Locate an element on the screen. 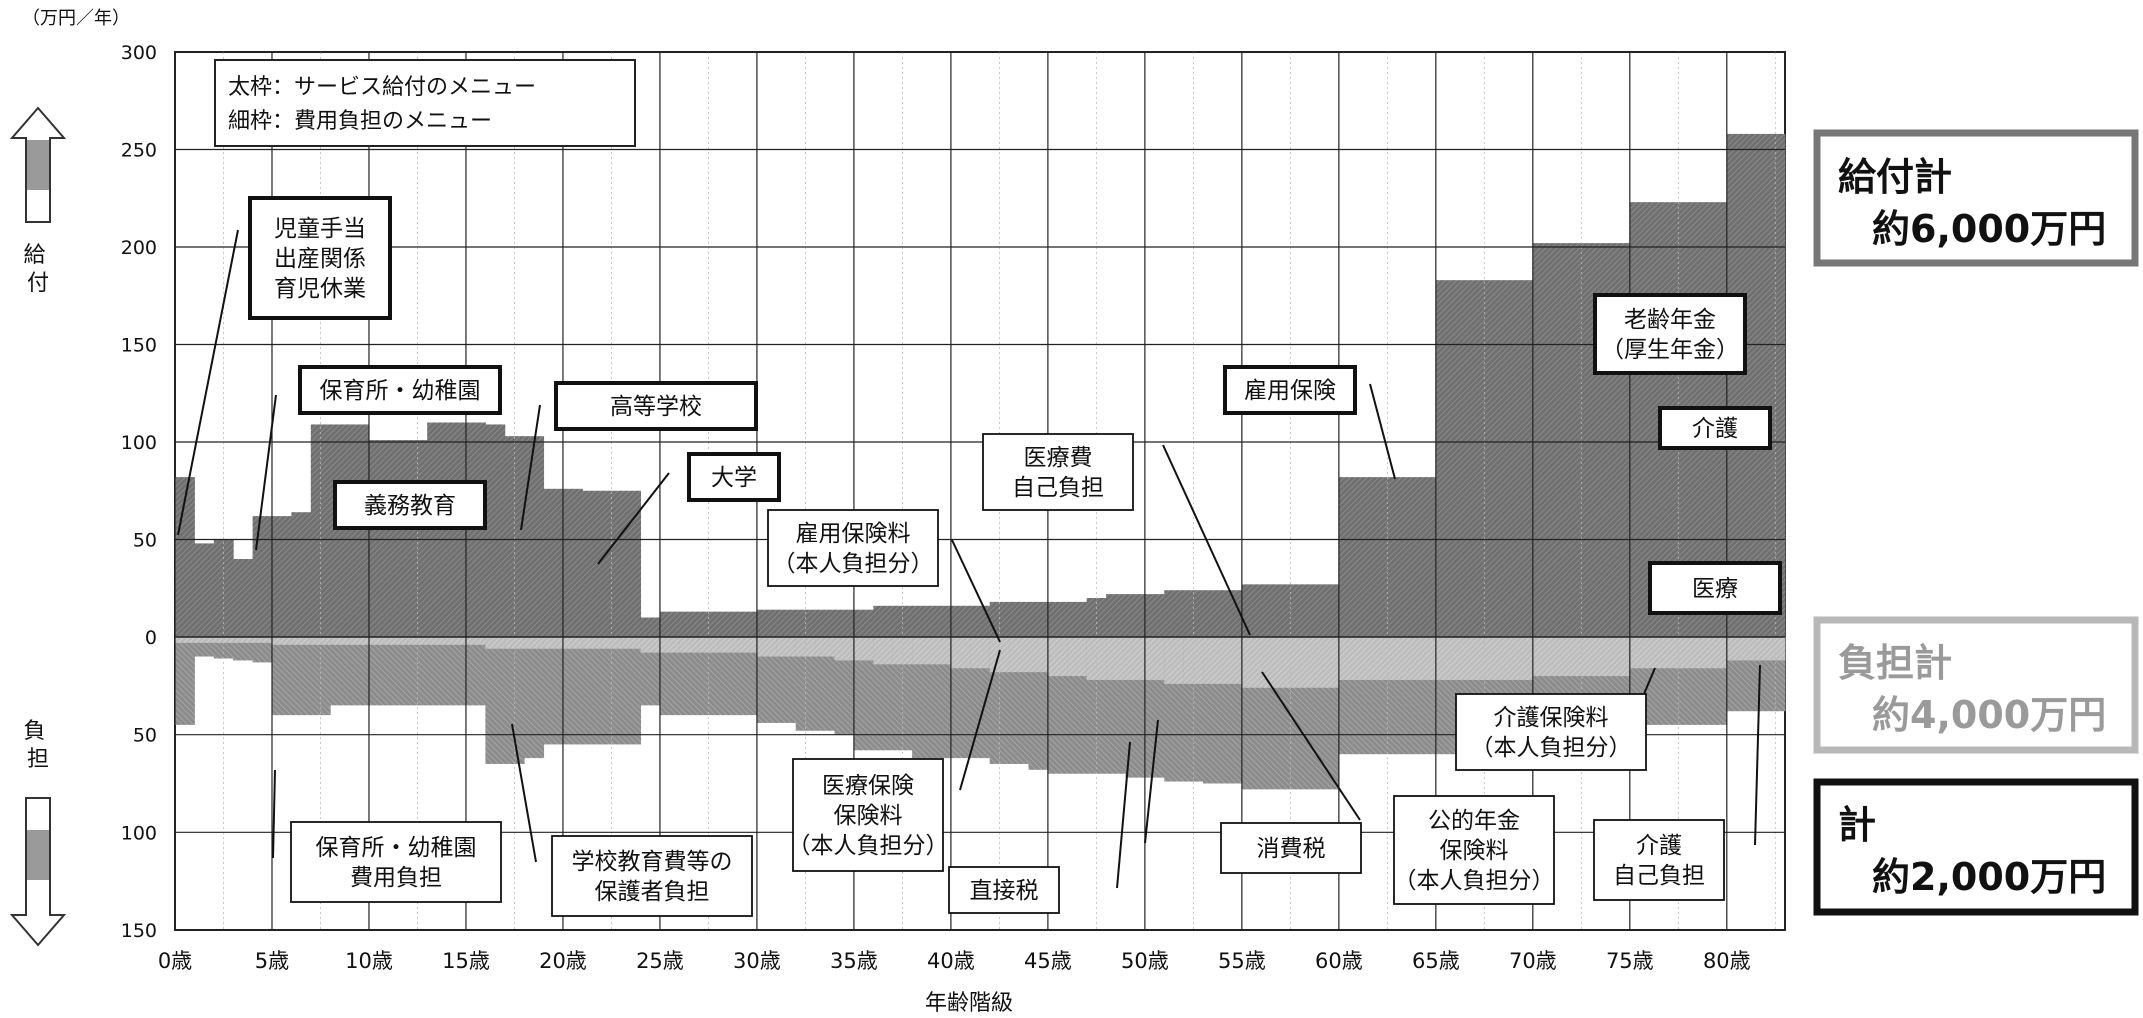 The image size is (2143, 1018). x-tick-label: 65歳 is located at coordinates (1436, 961).